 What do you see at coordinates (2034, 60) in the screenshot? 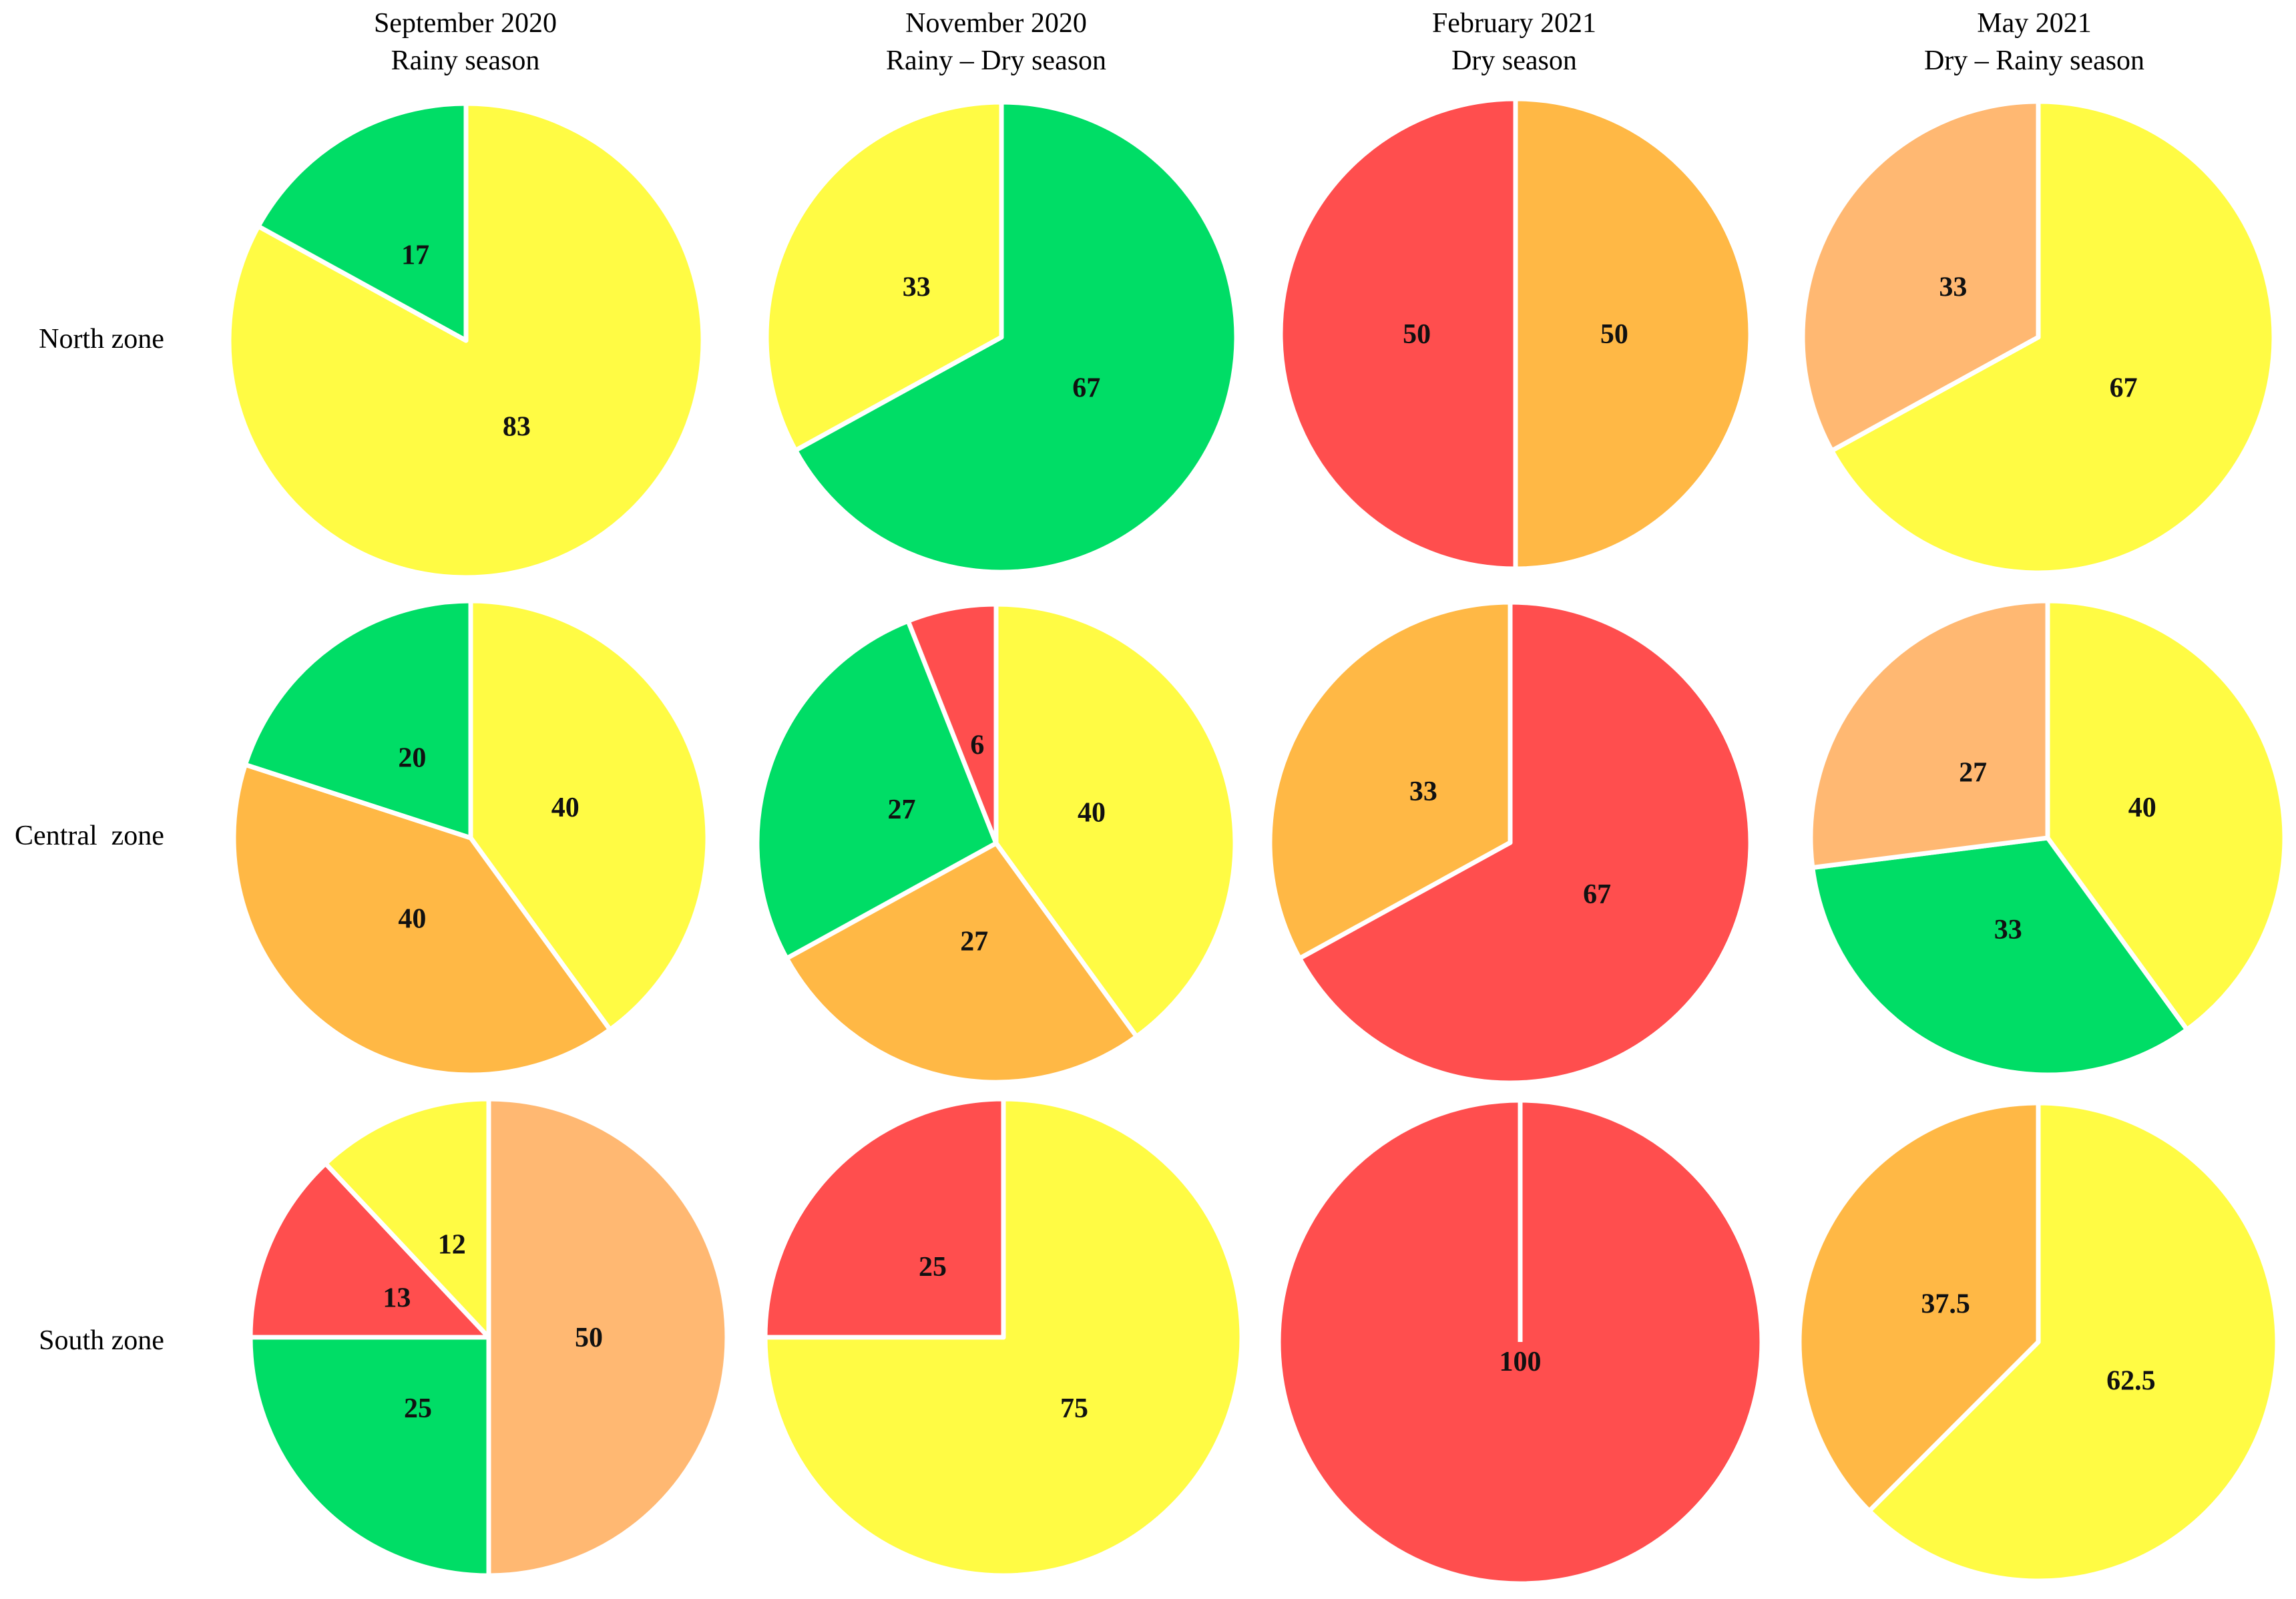
I see `column-subtitle-may-2021: Dry – Rainy season` at bounding box center [2034, 60].